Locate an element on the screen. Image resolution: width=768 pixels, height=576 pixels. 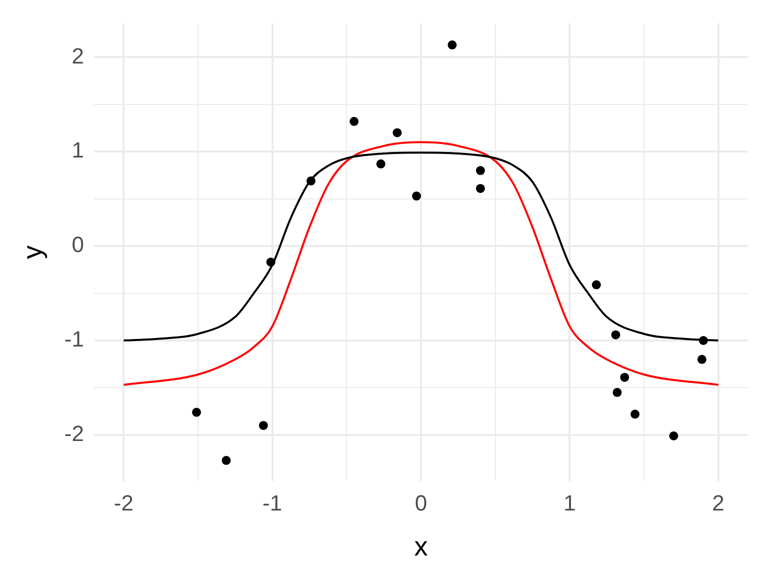
x-tick-label: 1 is located at coordinates (570, 503).